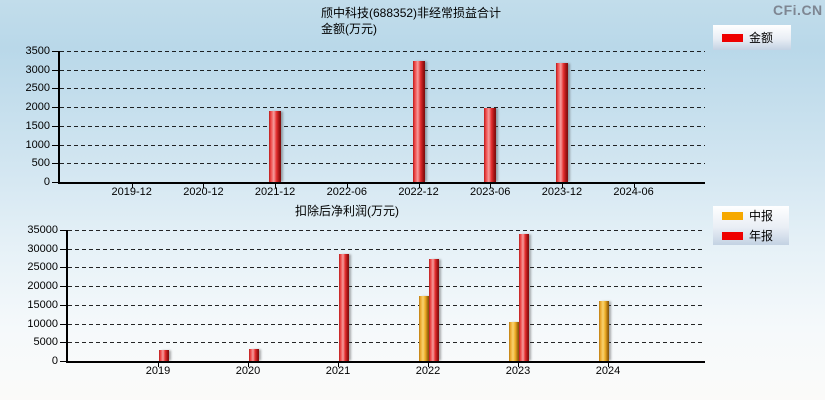  What do you see at coordinates (347, 211) in the screenshot?
I see `bottom-chart-title: 扣除后净利润(万元)` at bounding box center [347, 211].